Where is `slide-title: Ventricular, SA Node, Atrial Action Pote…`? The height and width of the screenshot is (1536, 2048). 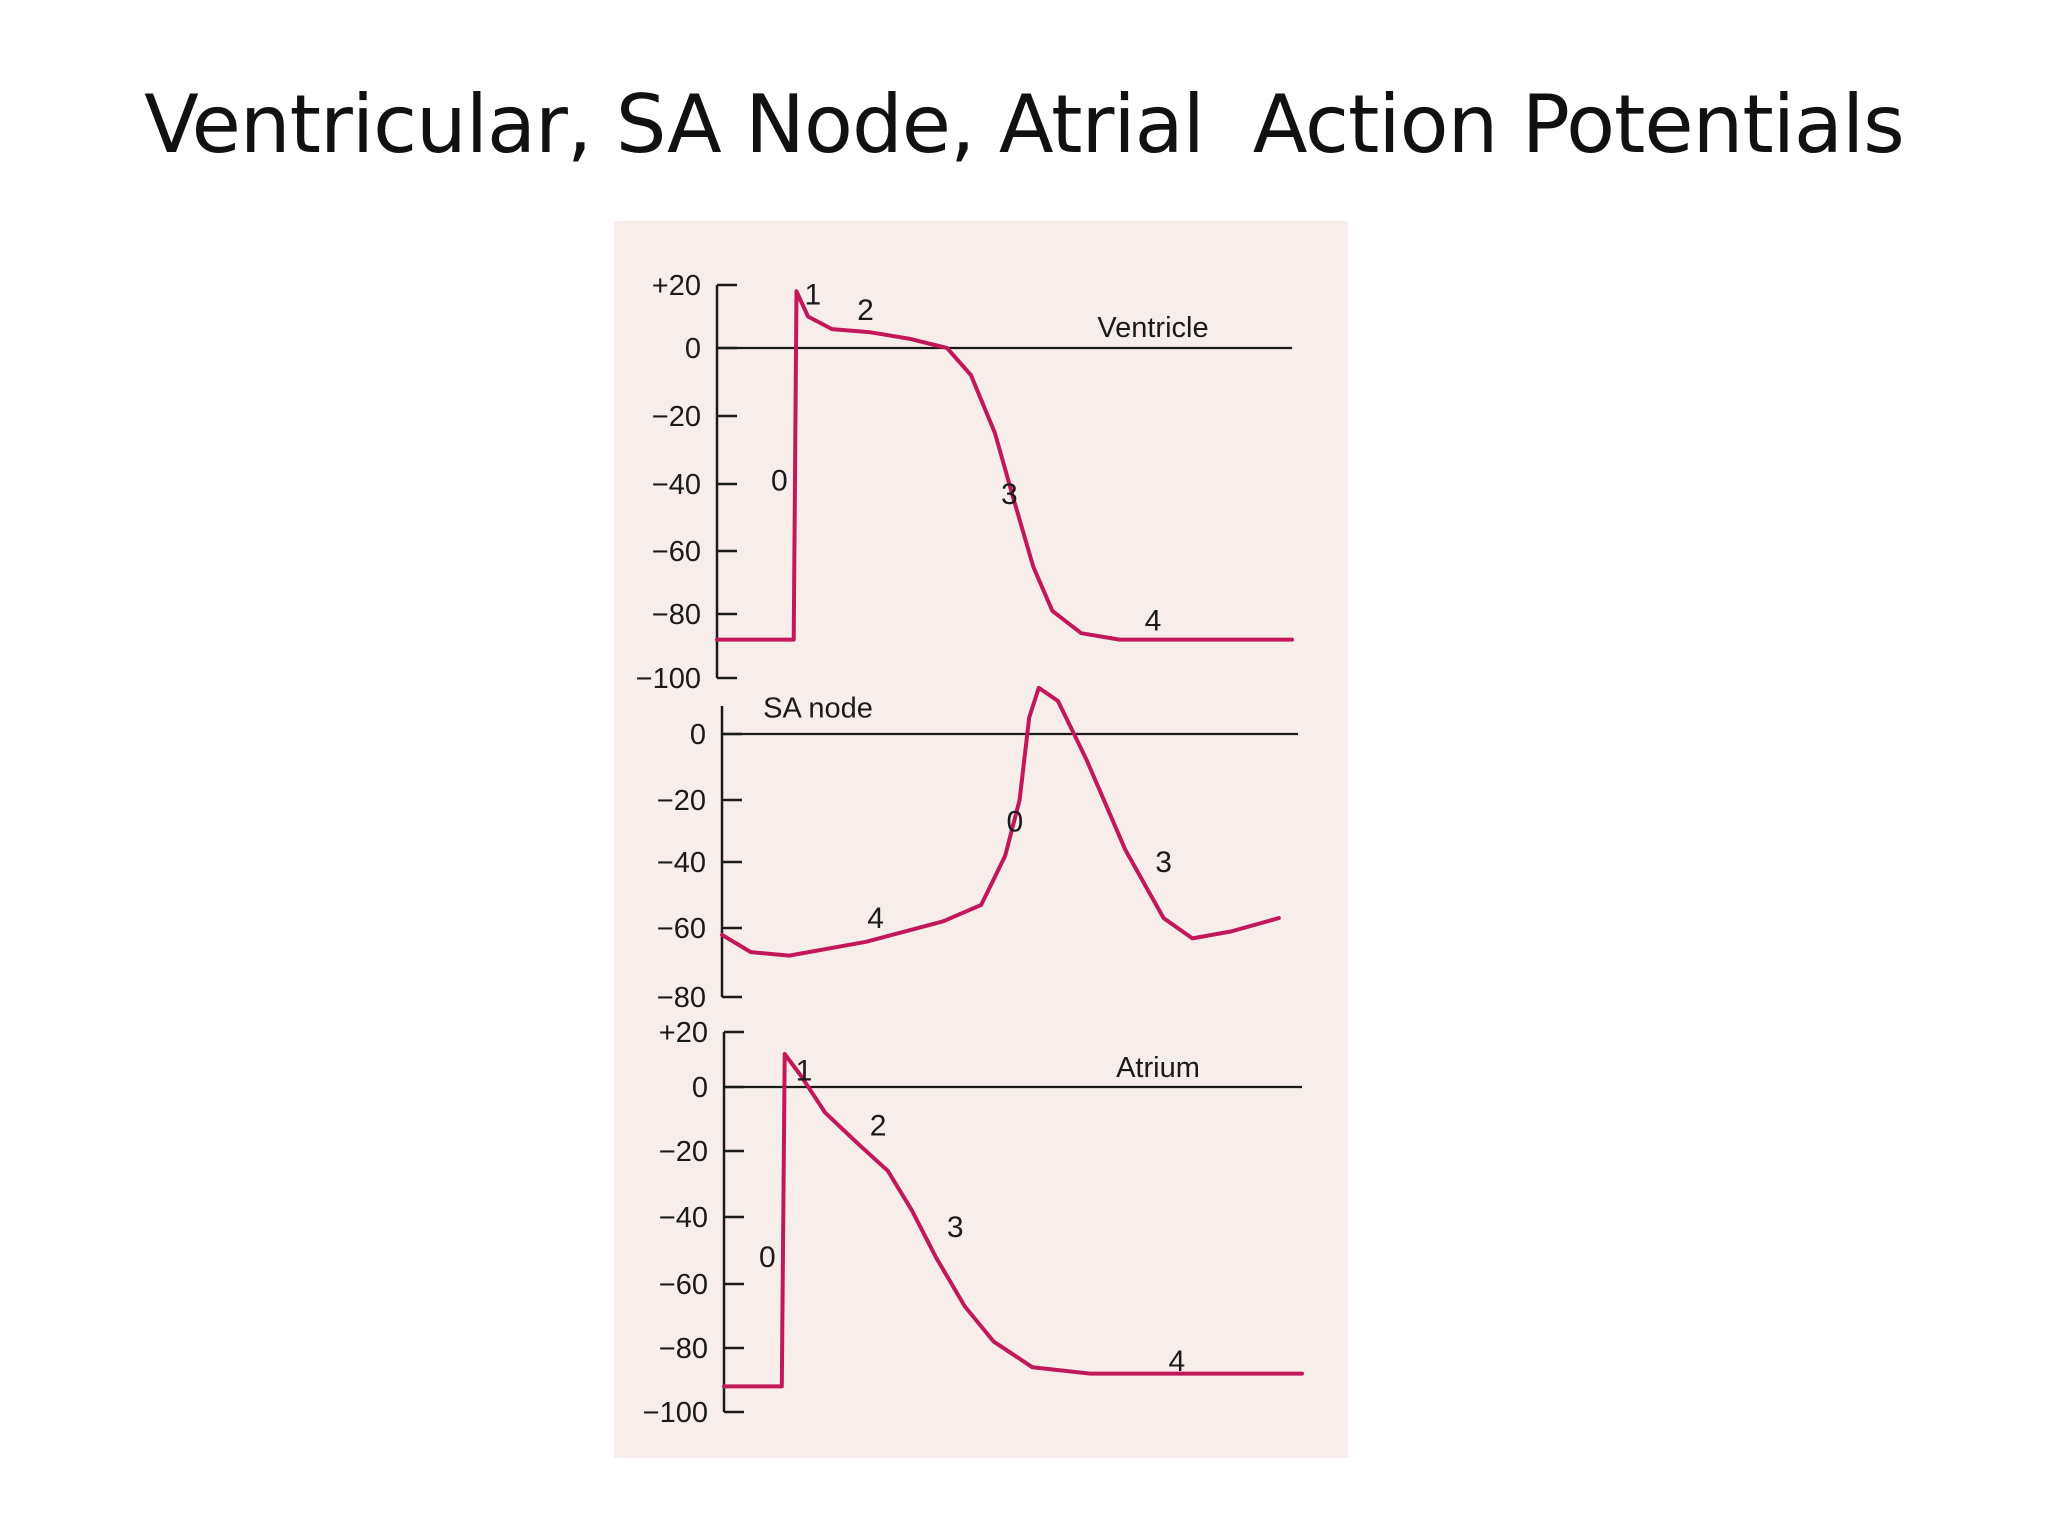 slide-title: Ventricular, SA Node, Atrial Action Pote… is located at coordinates (1024, 124).